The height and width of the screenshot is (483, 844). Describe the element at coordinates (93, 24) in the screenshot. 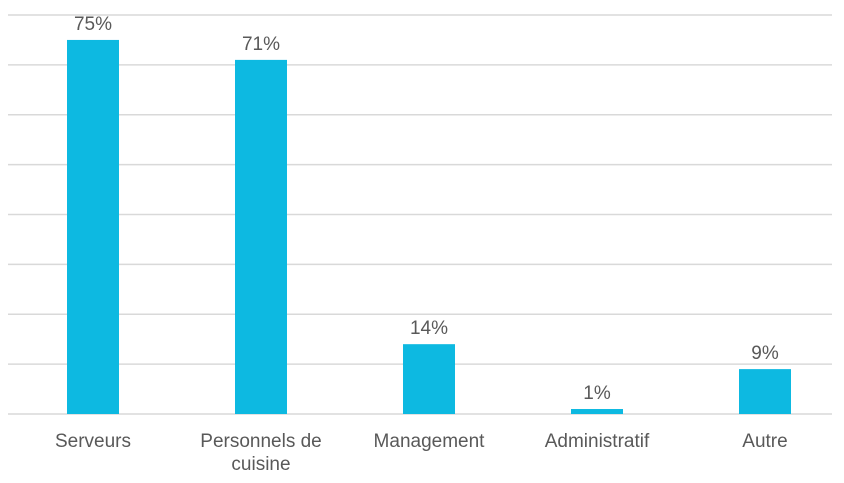

I see `data-label: 75%` at that location.